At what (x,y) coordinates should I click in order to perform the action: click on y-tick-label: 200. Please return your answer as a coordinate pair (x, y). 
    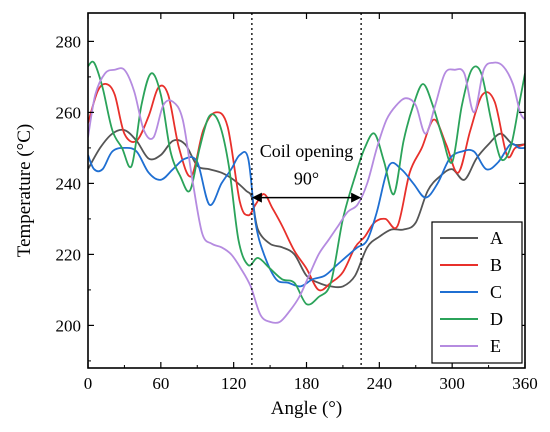
    Looking at the image, I should click on (69, 325).